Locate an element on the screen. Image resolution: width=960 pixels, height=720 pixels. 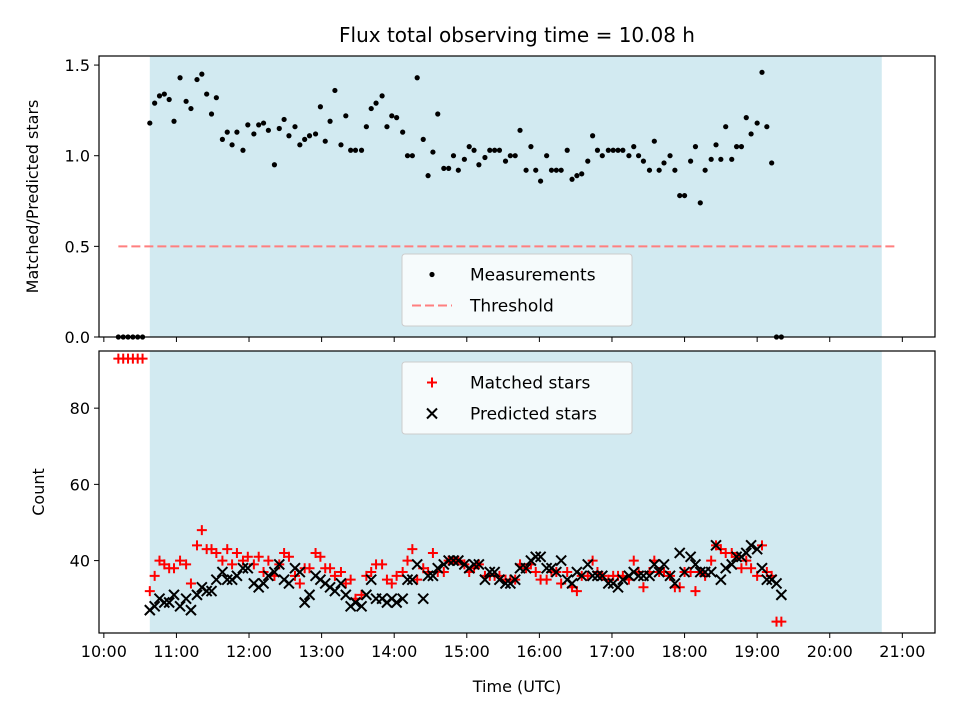
x-tick-label: 15:00 is located at coordinates (467, 651).